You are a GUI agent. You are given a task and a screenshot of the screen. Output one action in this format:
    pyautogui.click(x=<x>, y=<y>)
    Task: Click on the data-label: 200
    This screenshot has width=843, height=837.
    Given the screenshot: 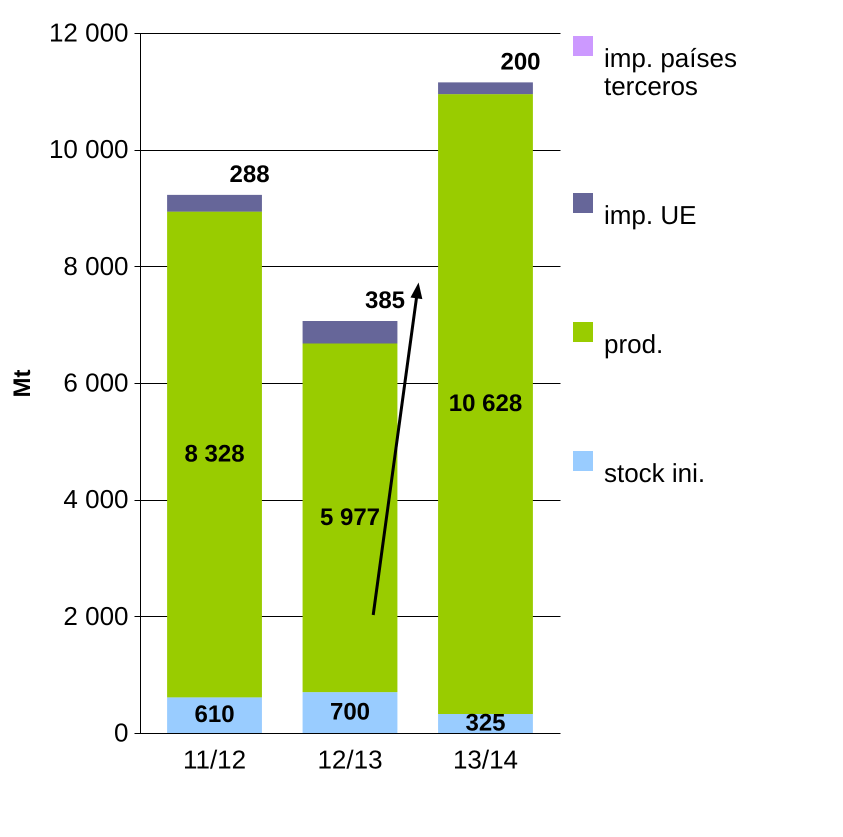 What is the action you would take?
    pyautogui.click(x=520, y=62)
    